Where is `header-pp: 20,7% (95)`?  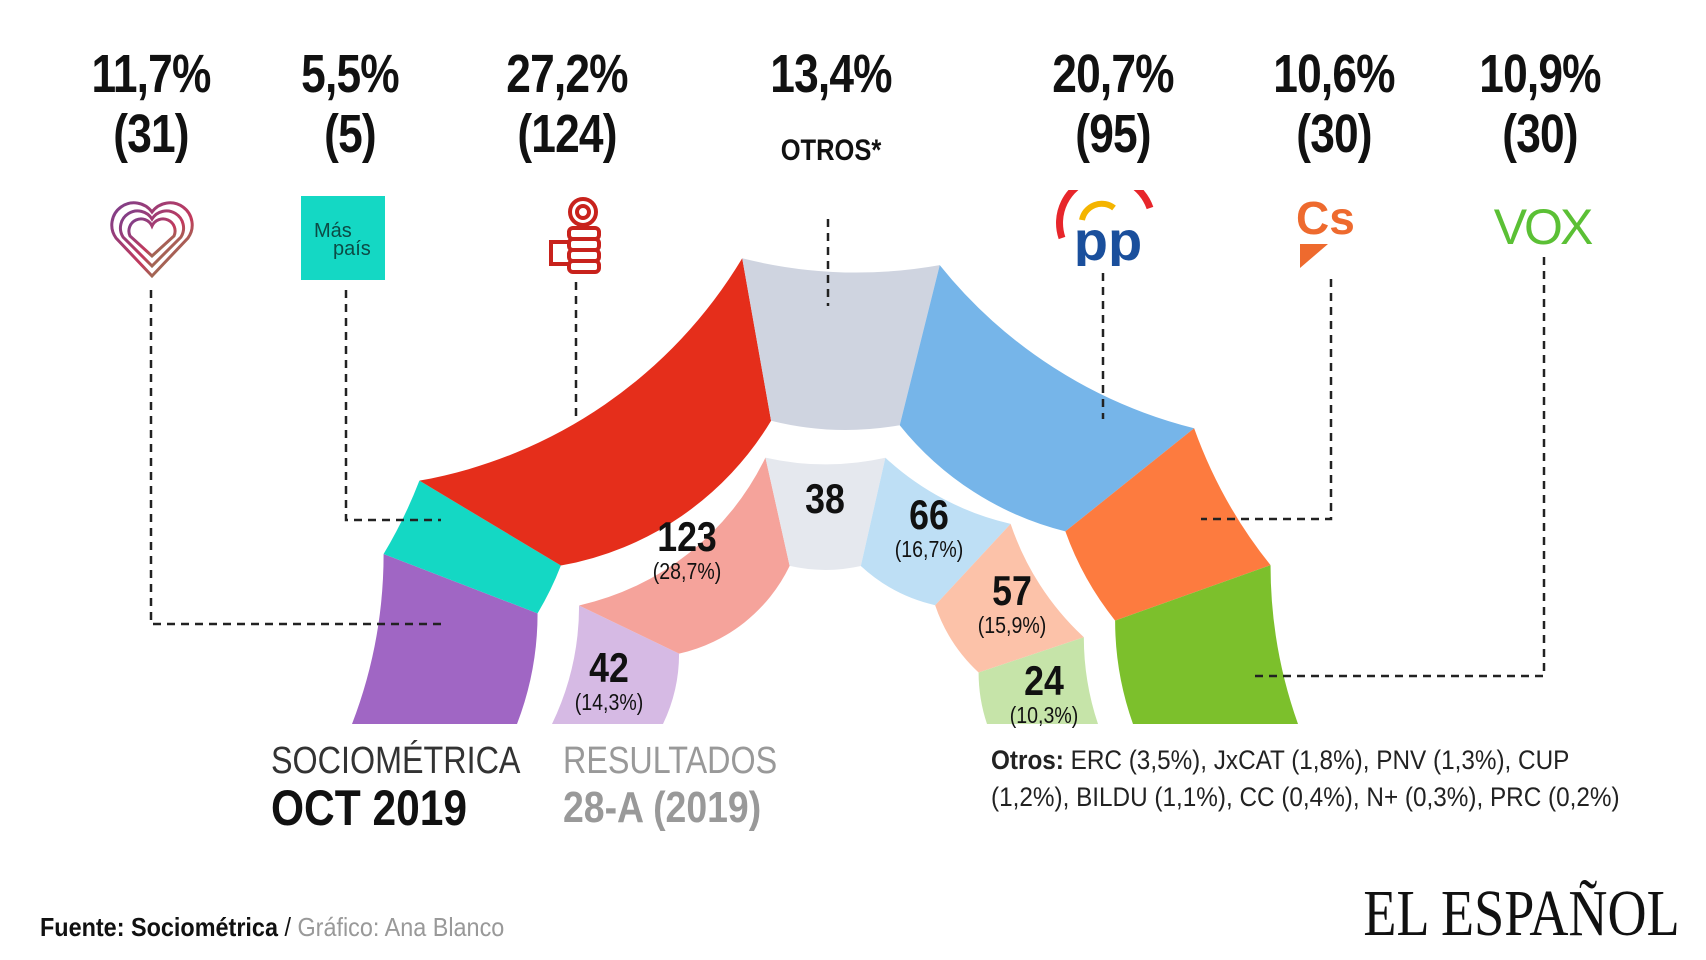 header-pp: 20,7% (95) is located at coordinates (1113, 104).